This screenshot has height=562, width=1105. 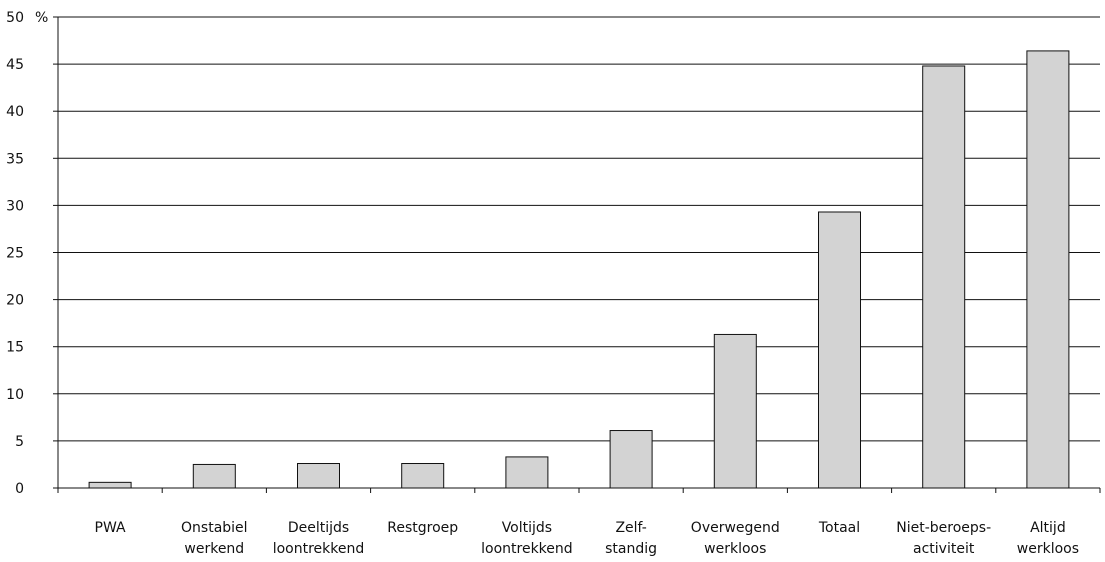 What do you see at coordinates (1048, 528) in the screenshot?
I see `x-category-label-line: Altijd` at bounding box center [1048, 528].